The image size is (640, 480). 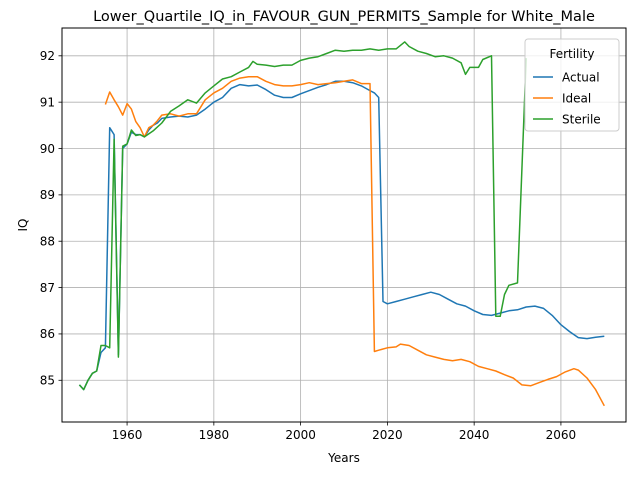 I want to click on y-tick-label: 91, so click(x=47, y=102).